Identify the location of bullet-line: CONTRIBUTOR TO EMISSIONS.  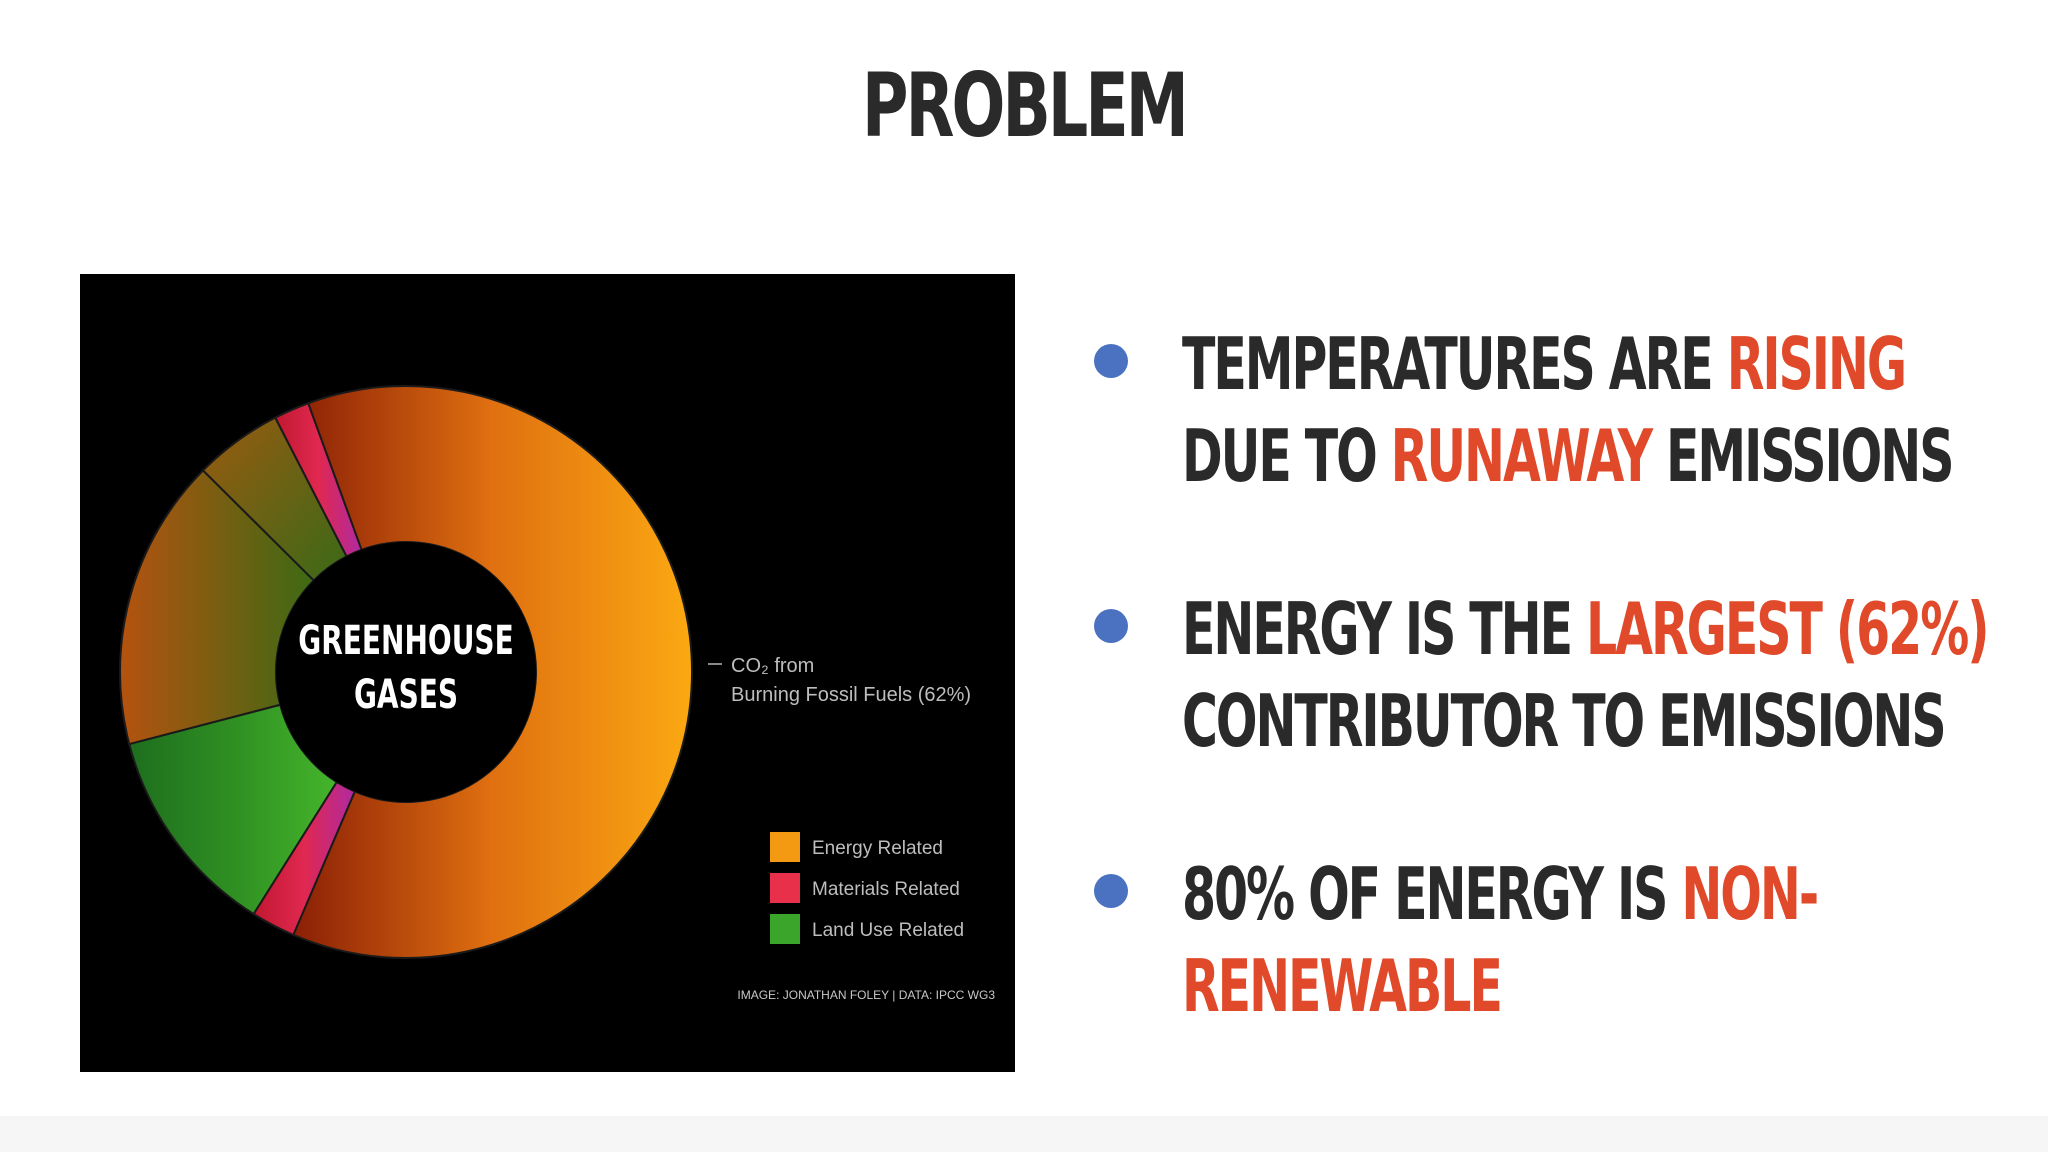
(1573, 721).